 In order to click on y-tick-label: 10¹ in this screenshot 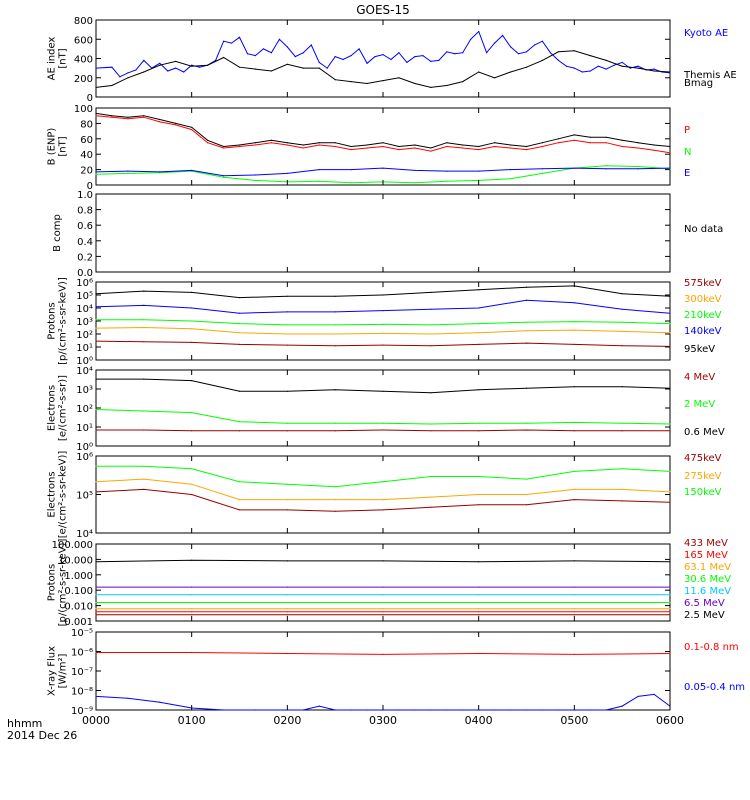, I will do `click(84, 428)`.